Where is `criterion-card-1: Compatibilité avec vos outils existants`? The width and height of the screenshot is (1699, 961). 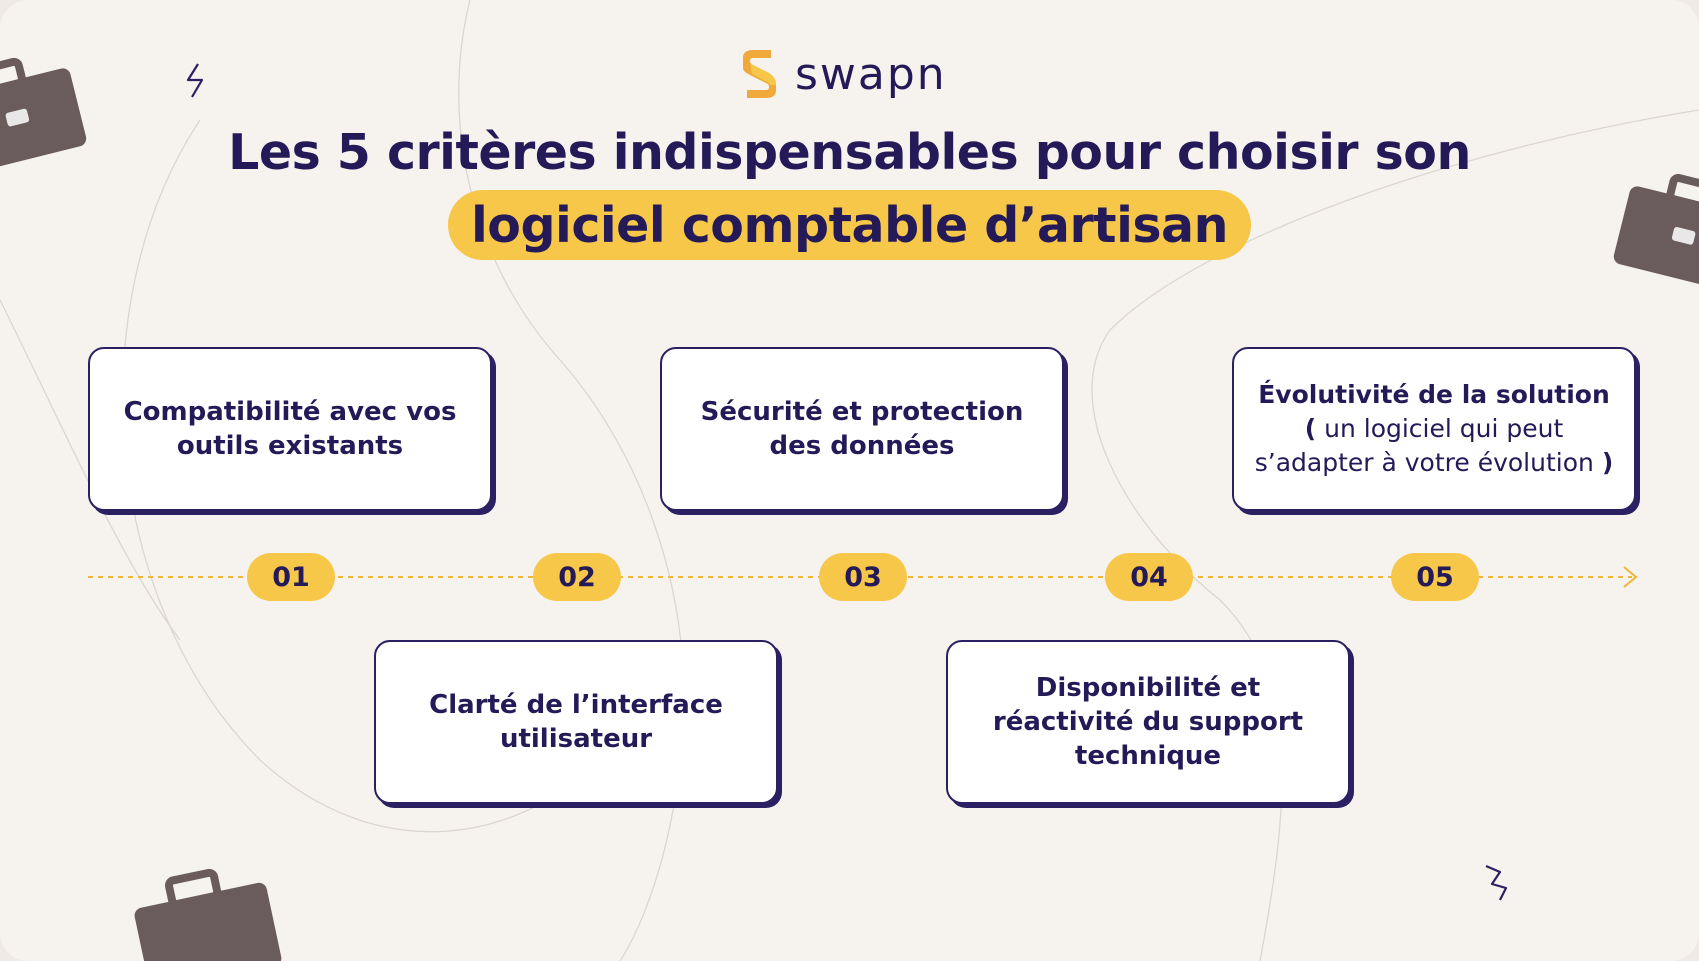
criterion-card-1: Compatibilité avec vos outils existants is located at coordinates (290, 429).